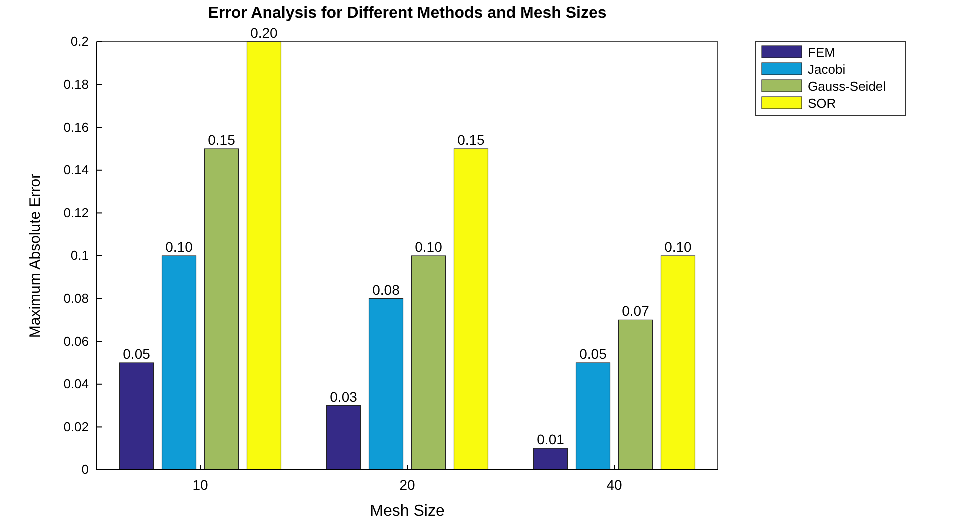 The width and height of the screenshot is (976, 520). What do you see at coordinates (551, 440) in the screenshot?
I see `data-label: 0.01` at bounding box center [551, 440].